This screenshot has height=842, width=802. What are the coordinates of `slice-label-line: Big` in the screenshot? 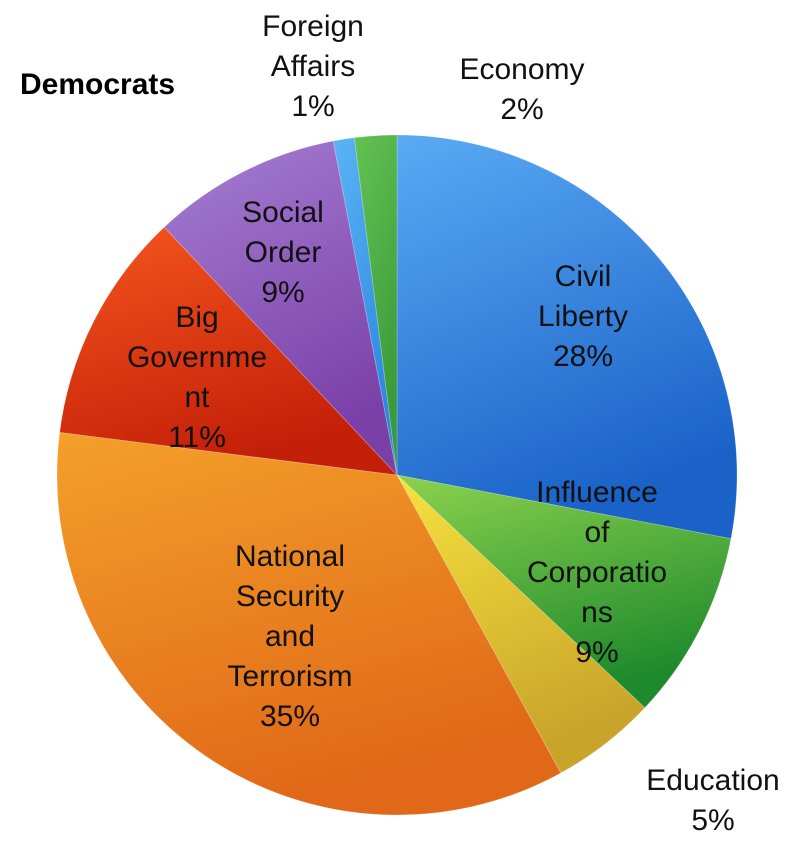 It's located at (196, 317).